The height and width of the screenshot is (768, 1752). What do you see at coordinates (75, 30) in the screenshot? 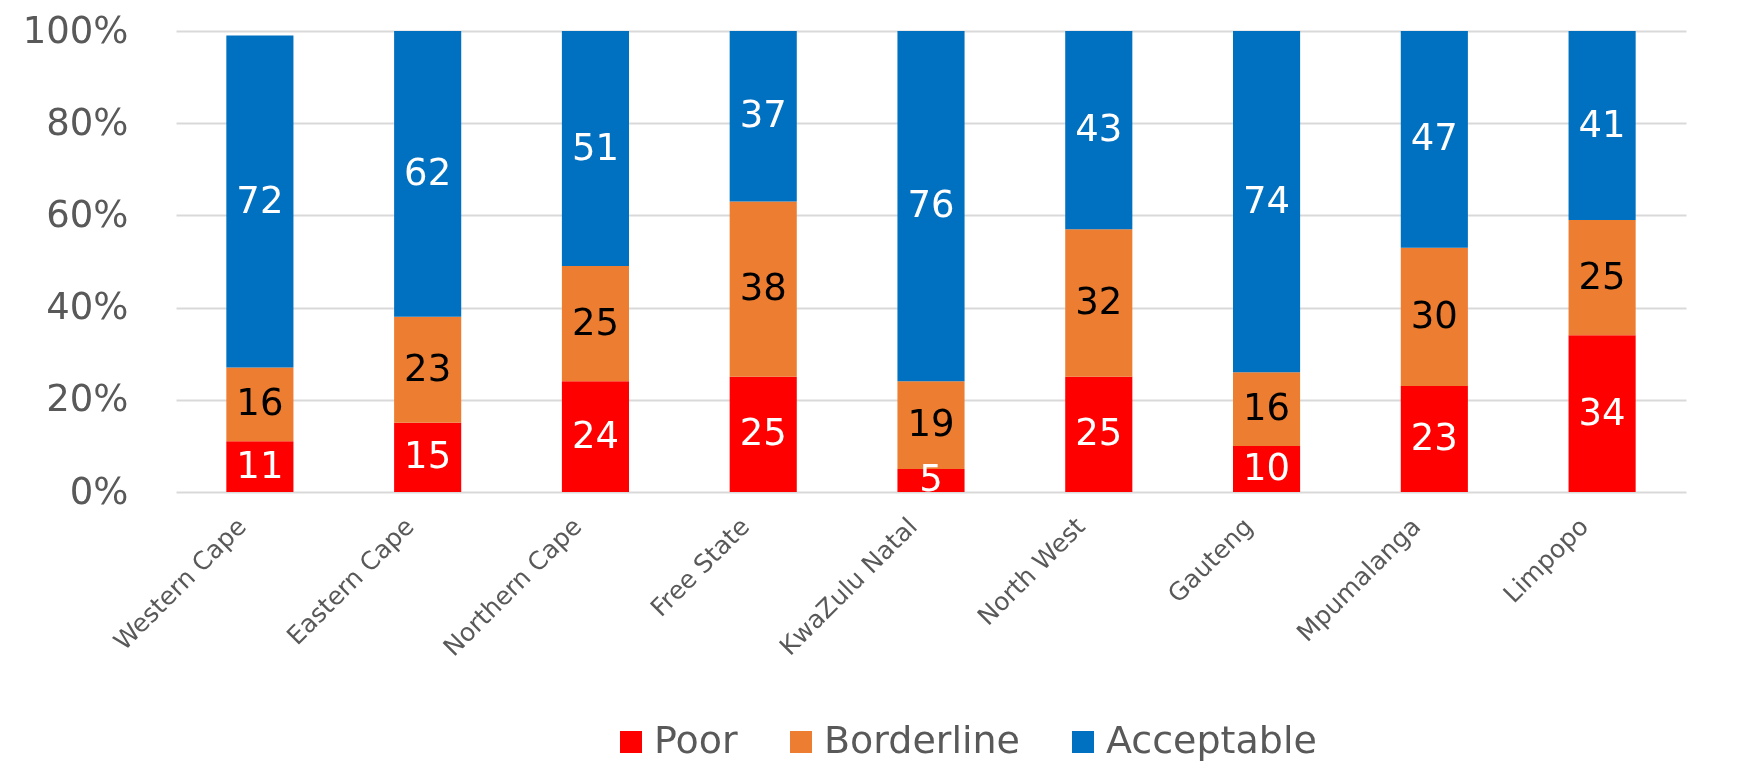
I see `y-tick-label: 100%` at bounding box center [75, 30].